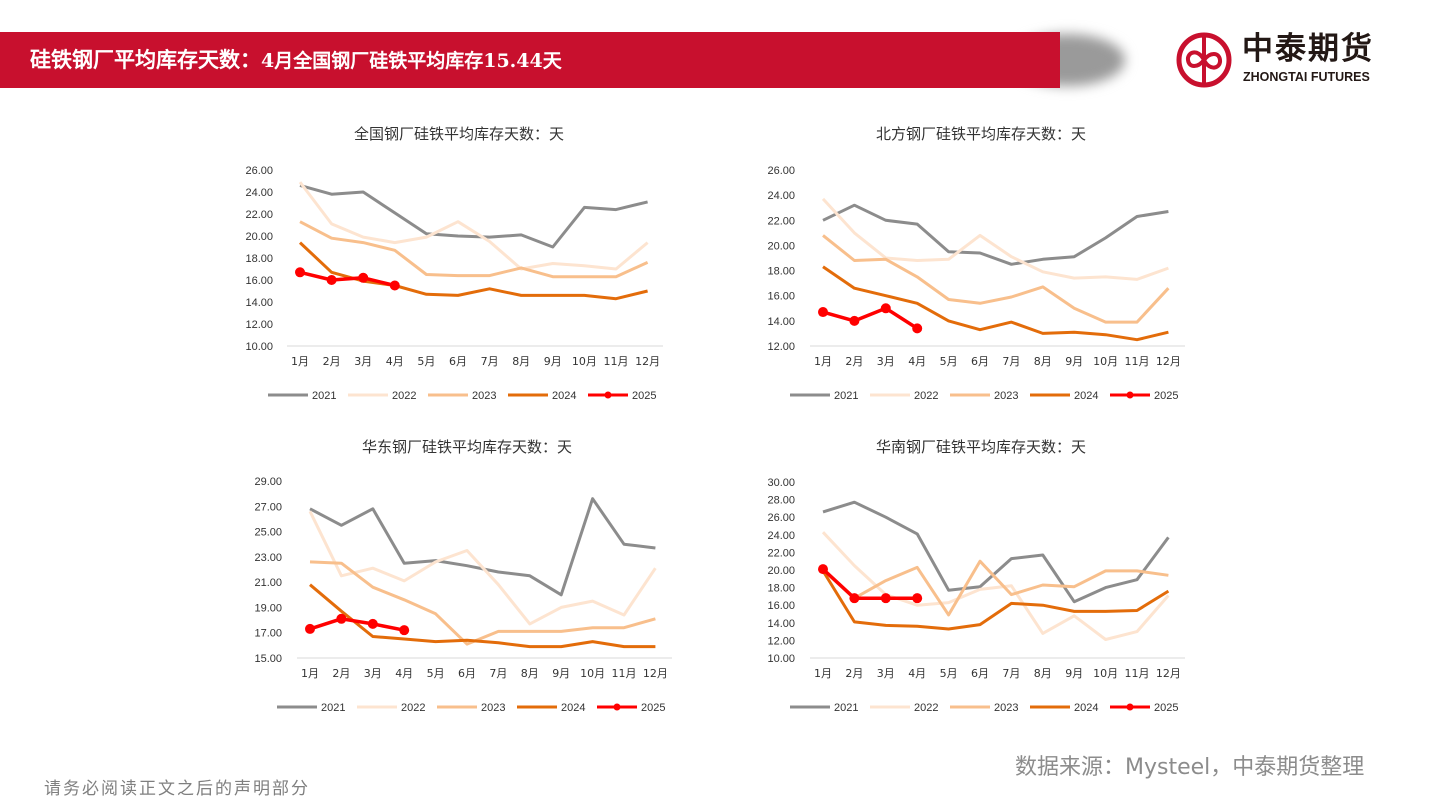  Describe the element at coordinates (268, 507) in the screenshot. I see `y-tick-label: 27.00` at that location.